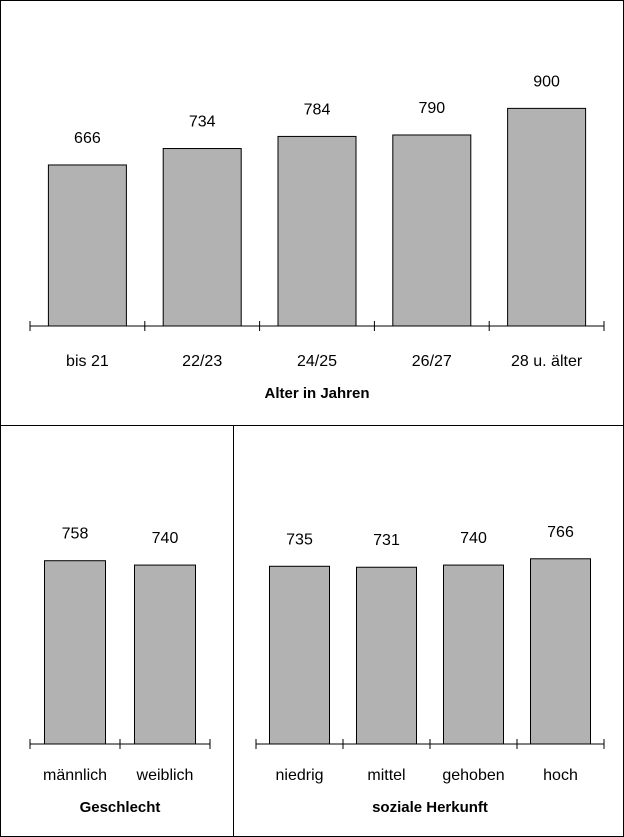  I want to click on x-axis-title-gender: Geschlecht, so click(120, 807).